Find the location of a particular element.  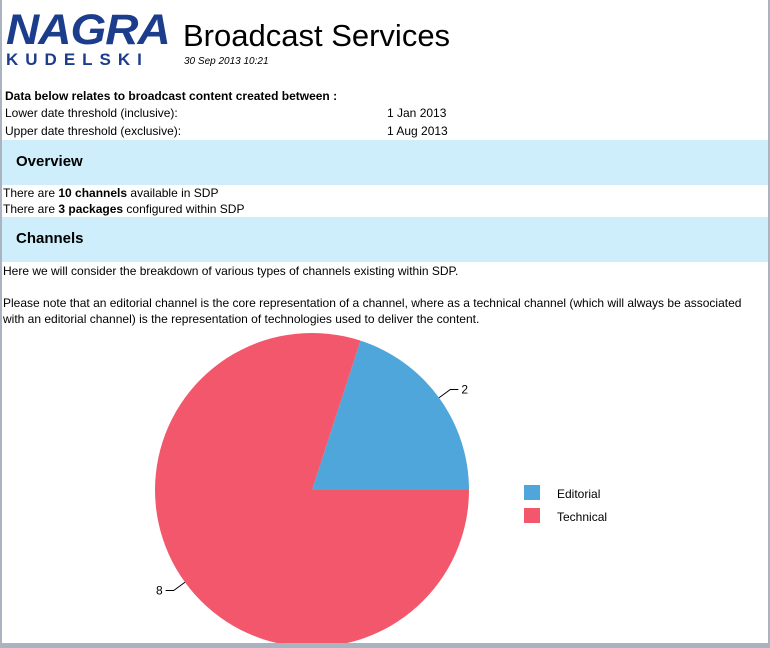

pie-leader-line-technical is located at coordinates (175, 586).